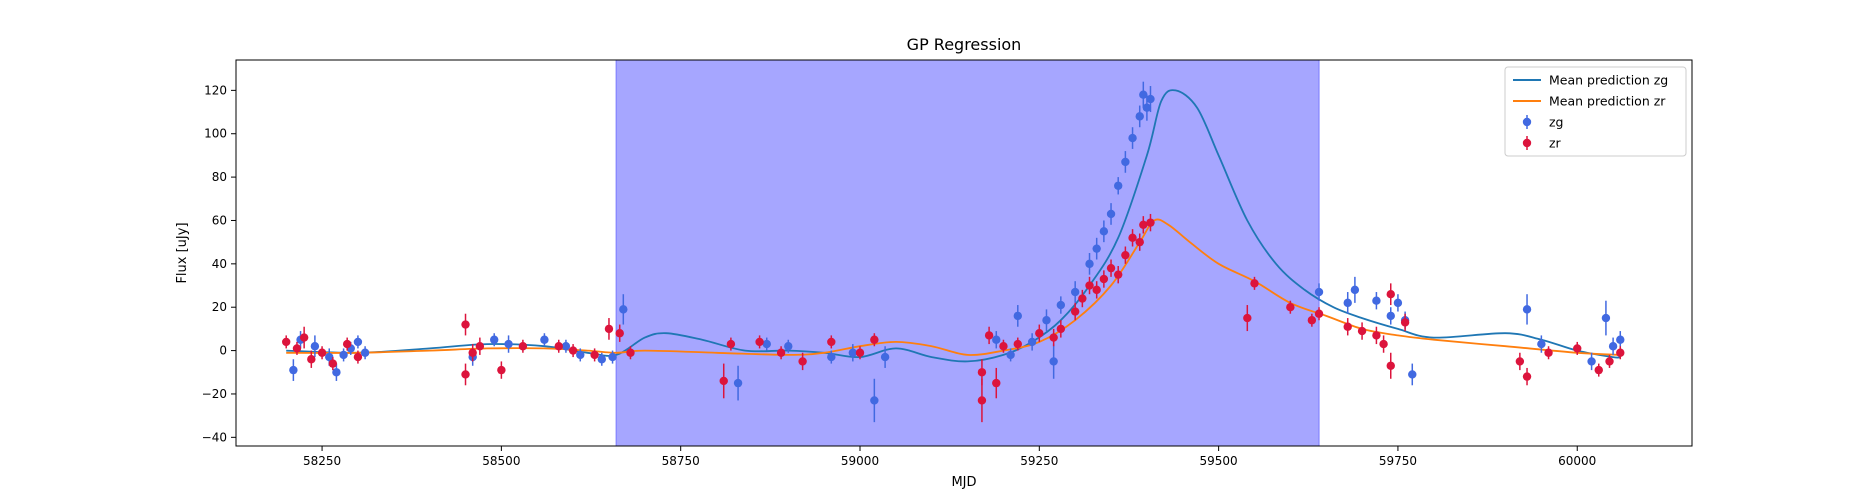 The image size is (1875, 500). What do you see at coordinates (1398, 461) in the screenshot?
I see `x-tick-label: 59750` at bounding box center [1398, 461].